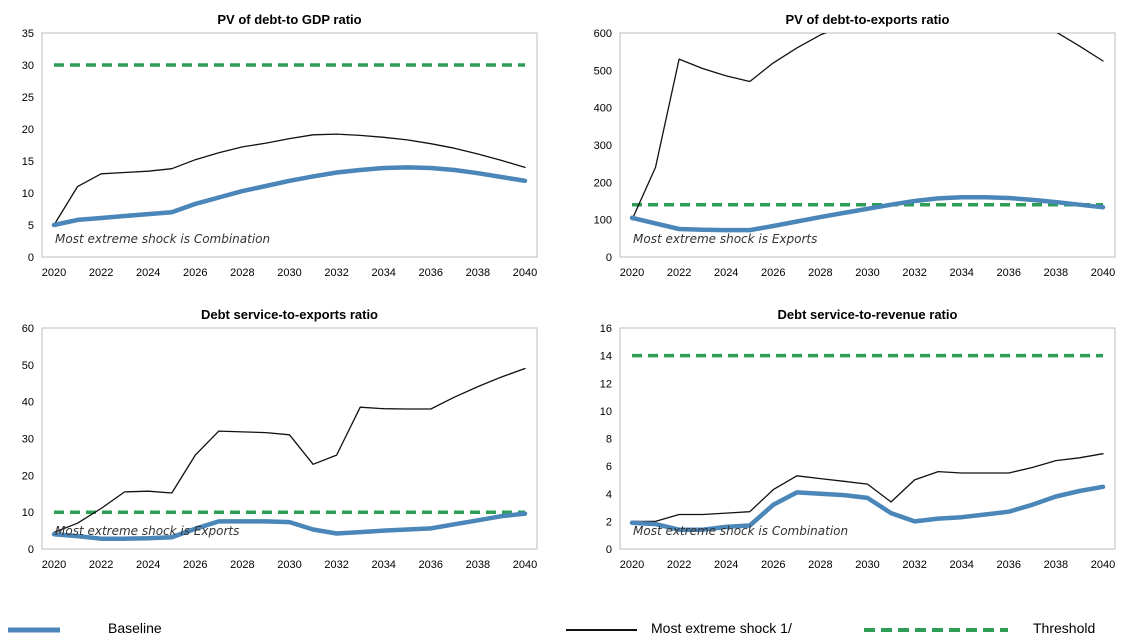  Describe the element at coordinates (609, 522) in the screenshot. I see `y-tick-label: 2` at that location.